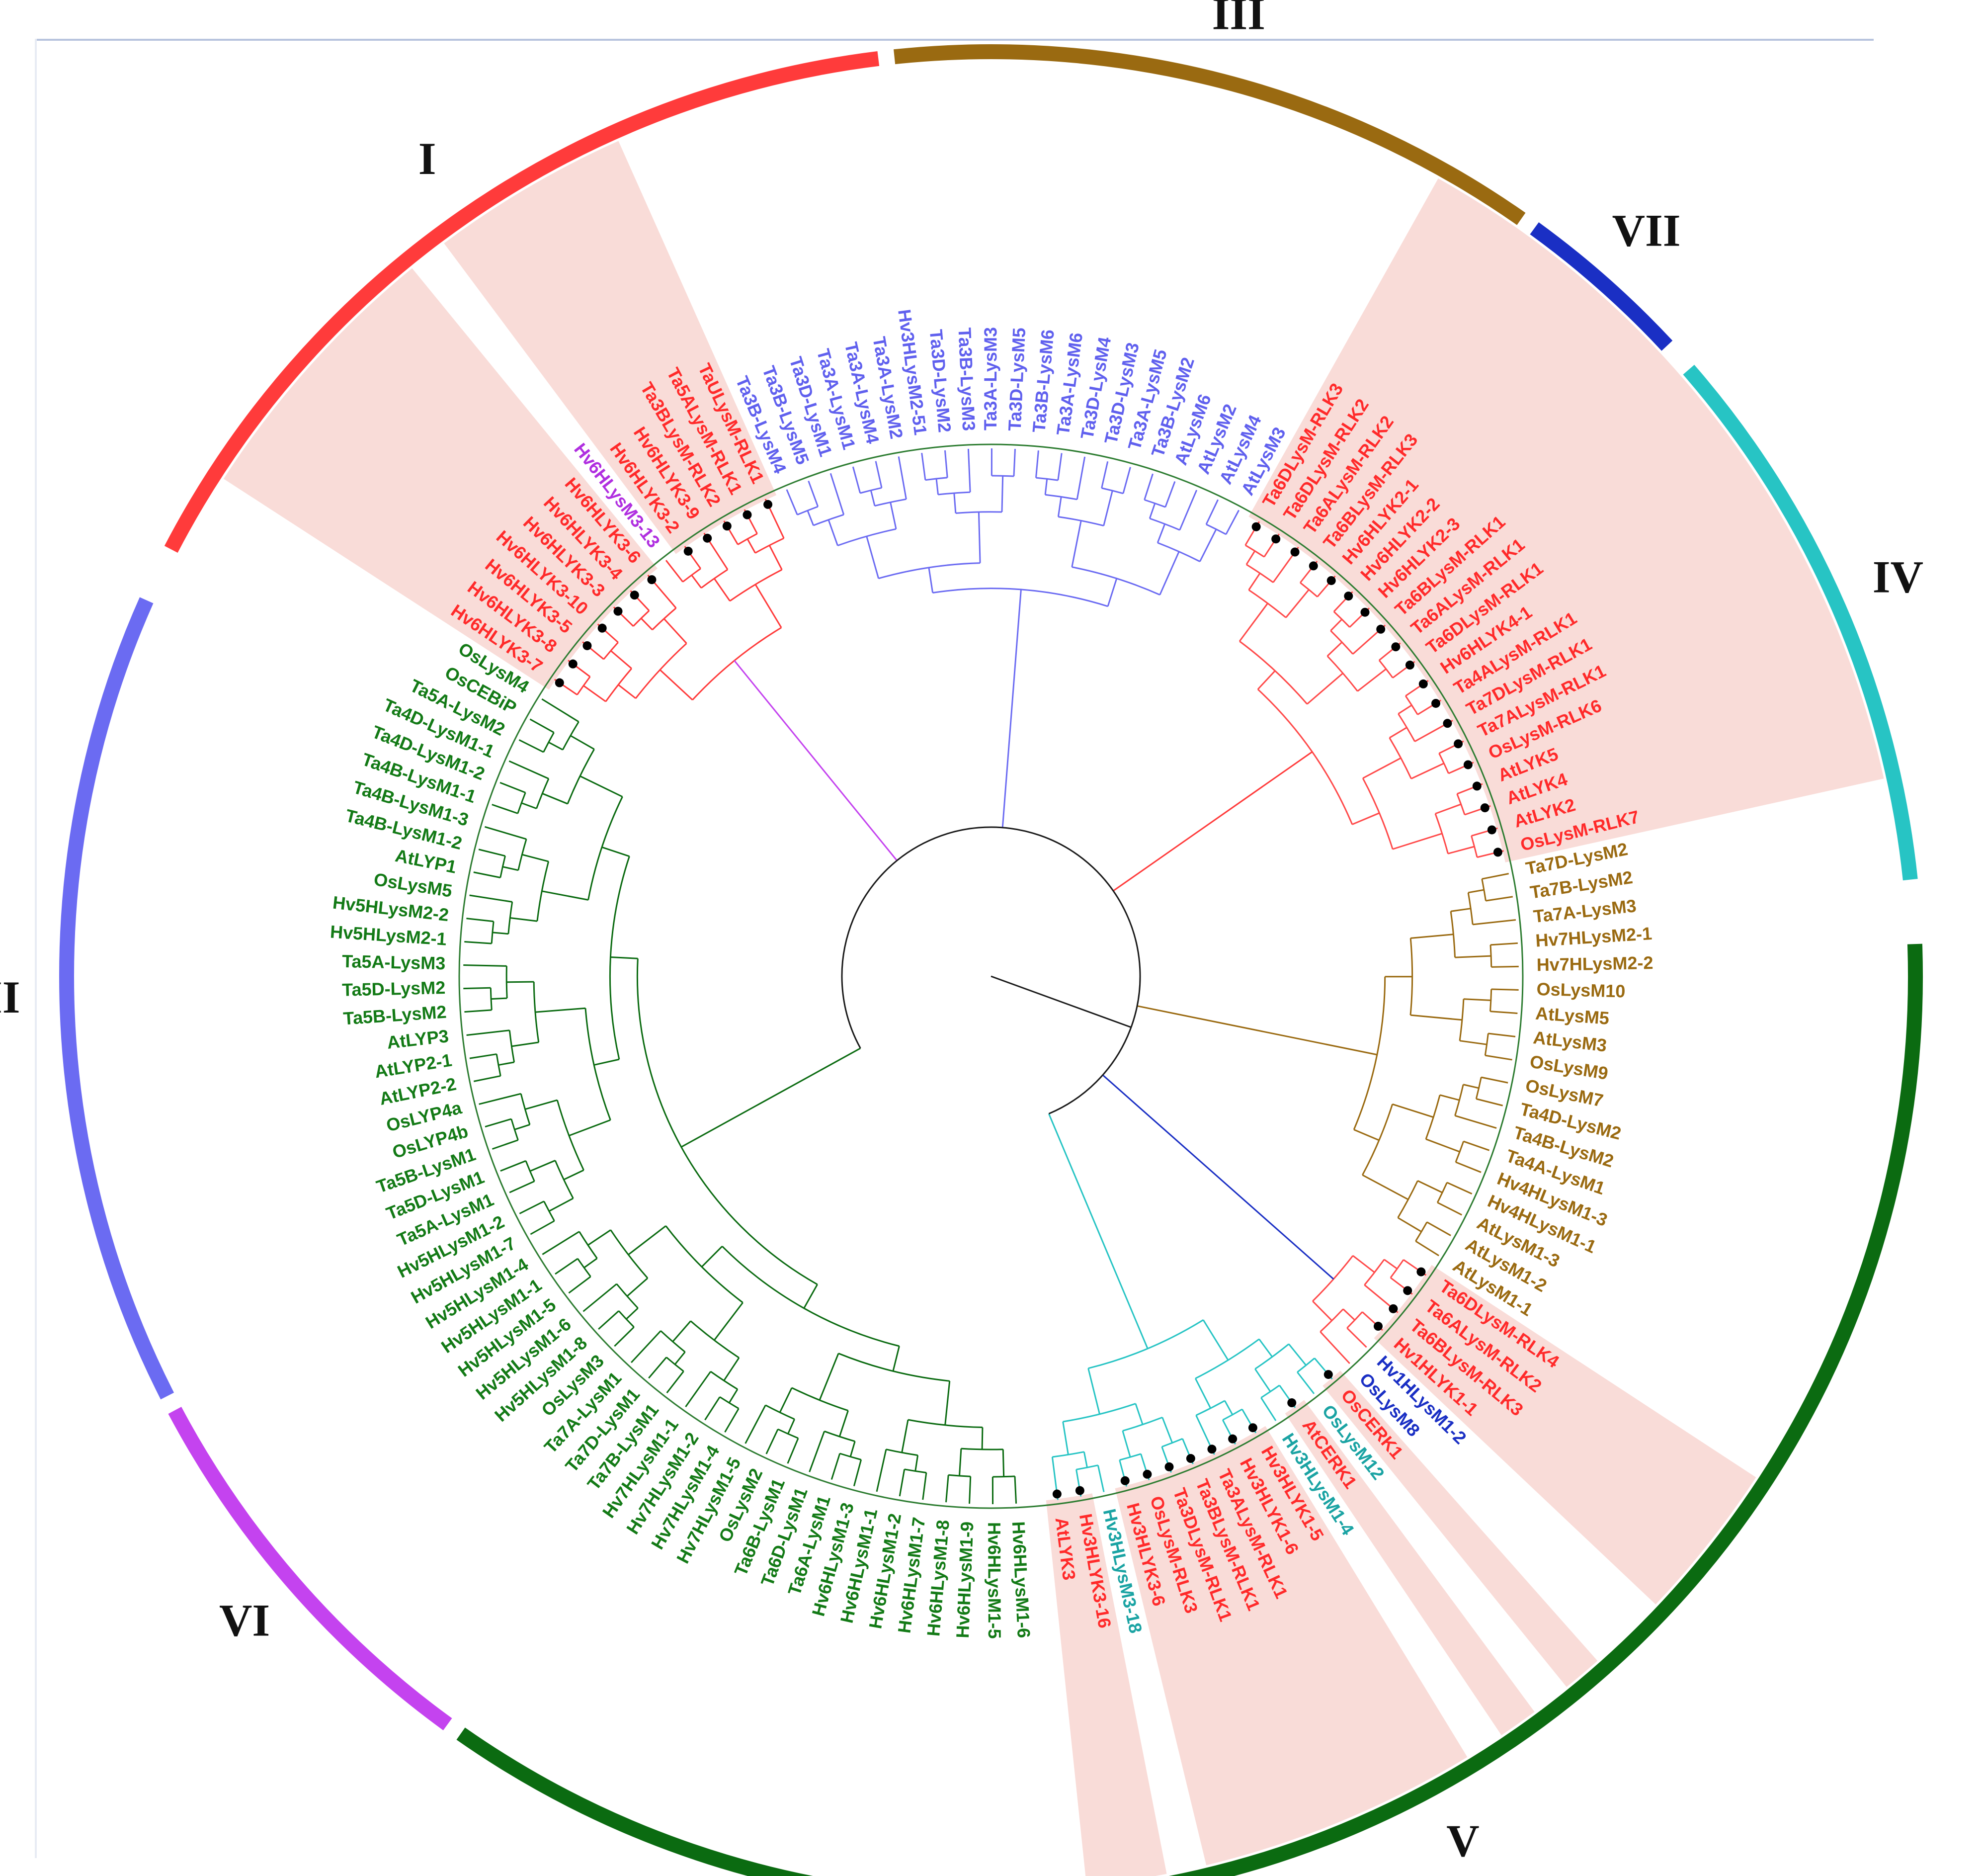 This screenshot has height=1876, width=1982. What do you see at coordinates (1646, 230) in the screenshot?
I see `clade-label-vii: VII` at bounding box center [1646, 230].